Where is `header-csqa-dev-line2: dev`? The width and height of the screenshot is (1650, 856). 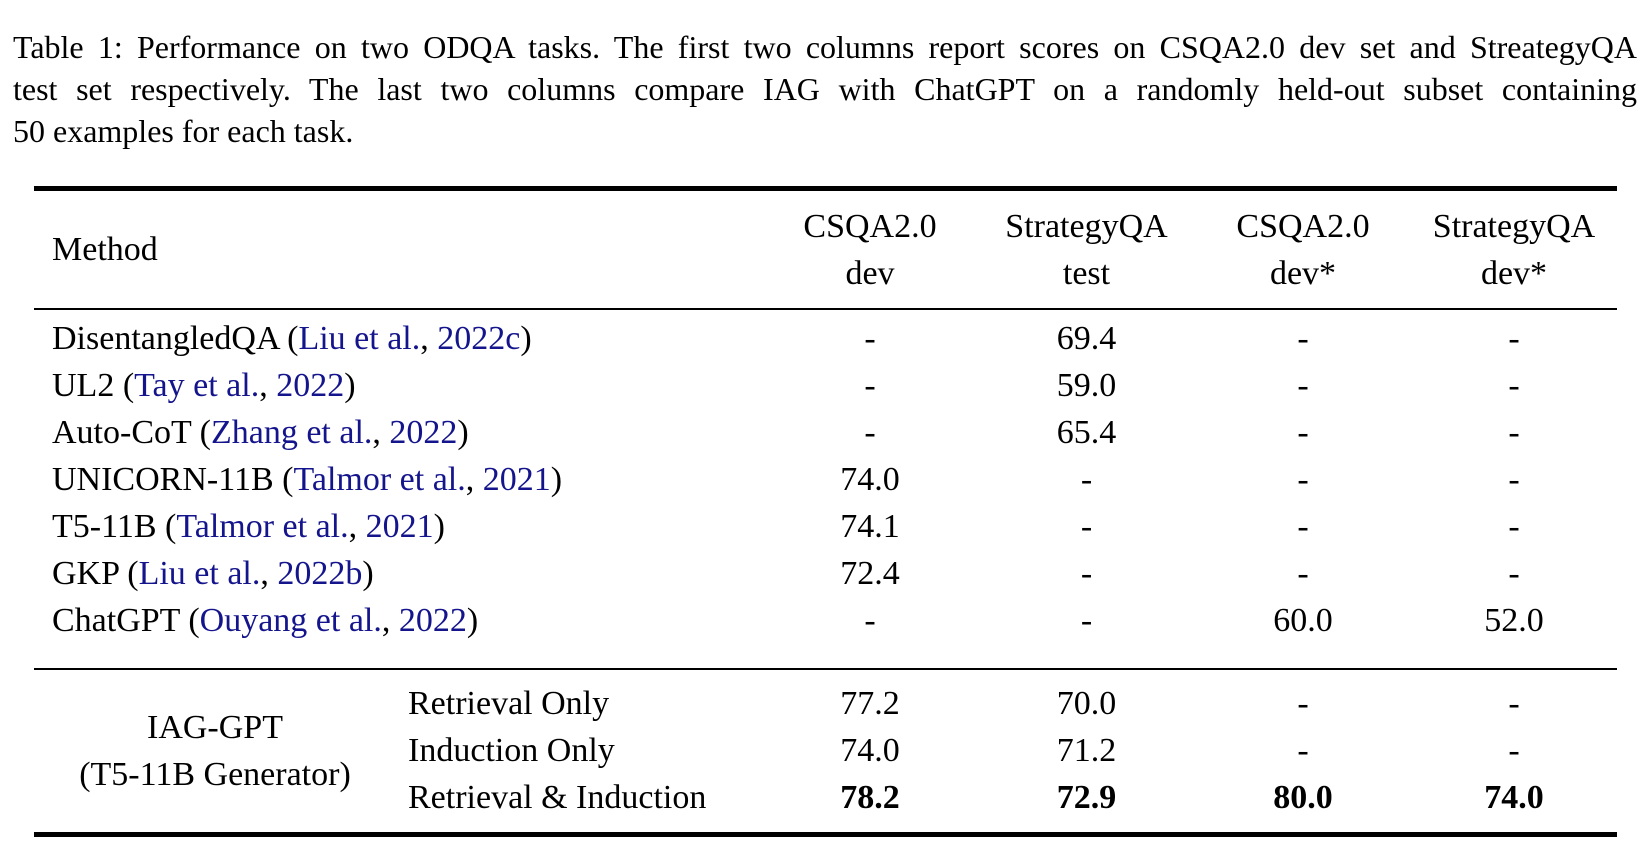 header-csqa-dev-line2: dev is located at coordinates (870, 273).